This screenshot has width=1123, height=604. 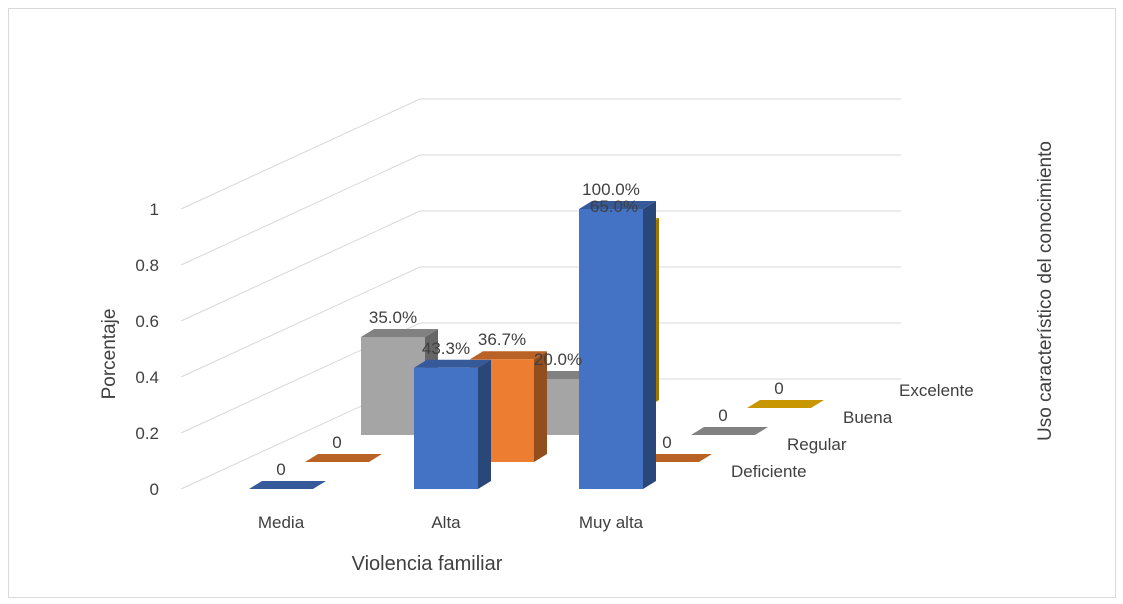 I want to click on series-label-buena: Buena, so click(x=868, y=417).